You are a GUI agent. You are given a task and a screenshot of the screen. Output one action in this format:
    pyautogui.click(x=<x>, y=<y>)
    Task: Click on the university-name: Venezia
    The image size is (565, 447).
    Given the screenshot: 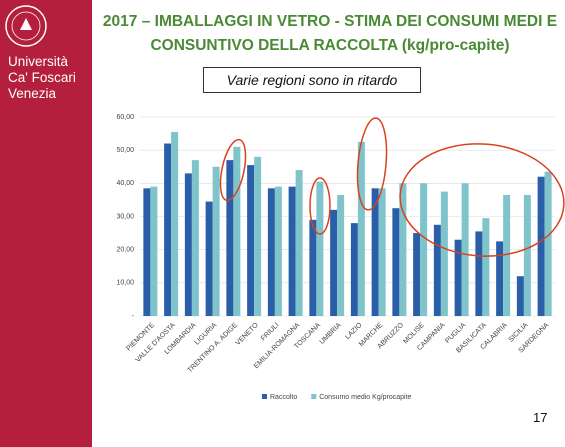 What is the action you would take?
    pyautogui.click(x=32, y=93)
    